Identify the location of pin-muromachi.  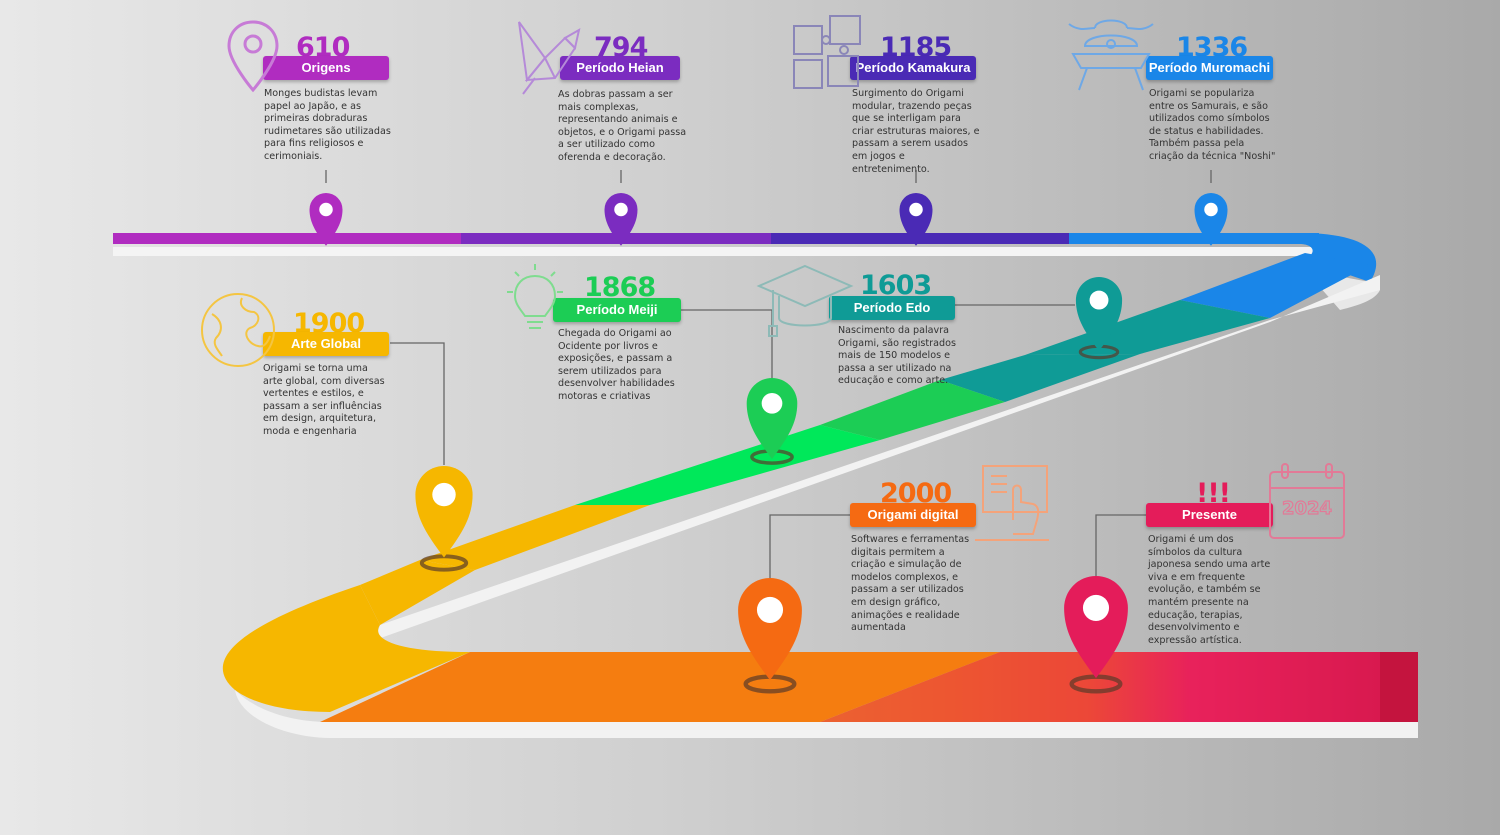
(1211, 219).